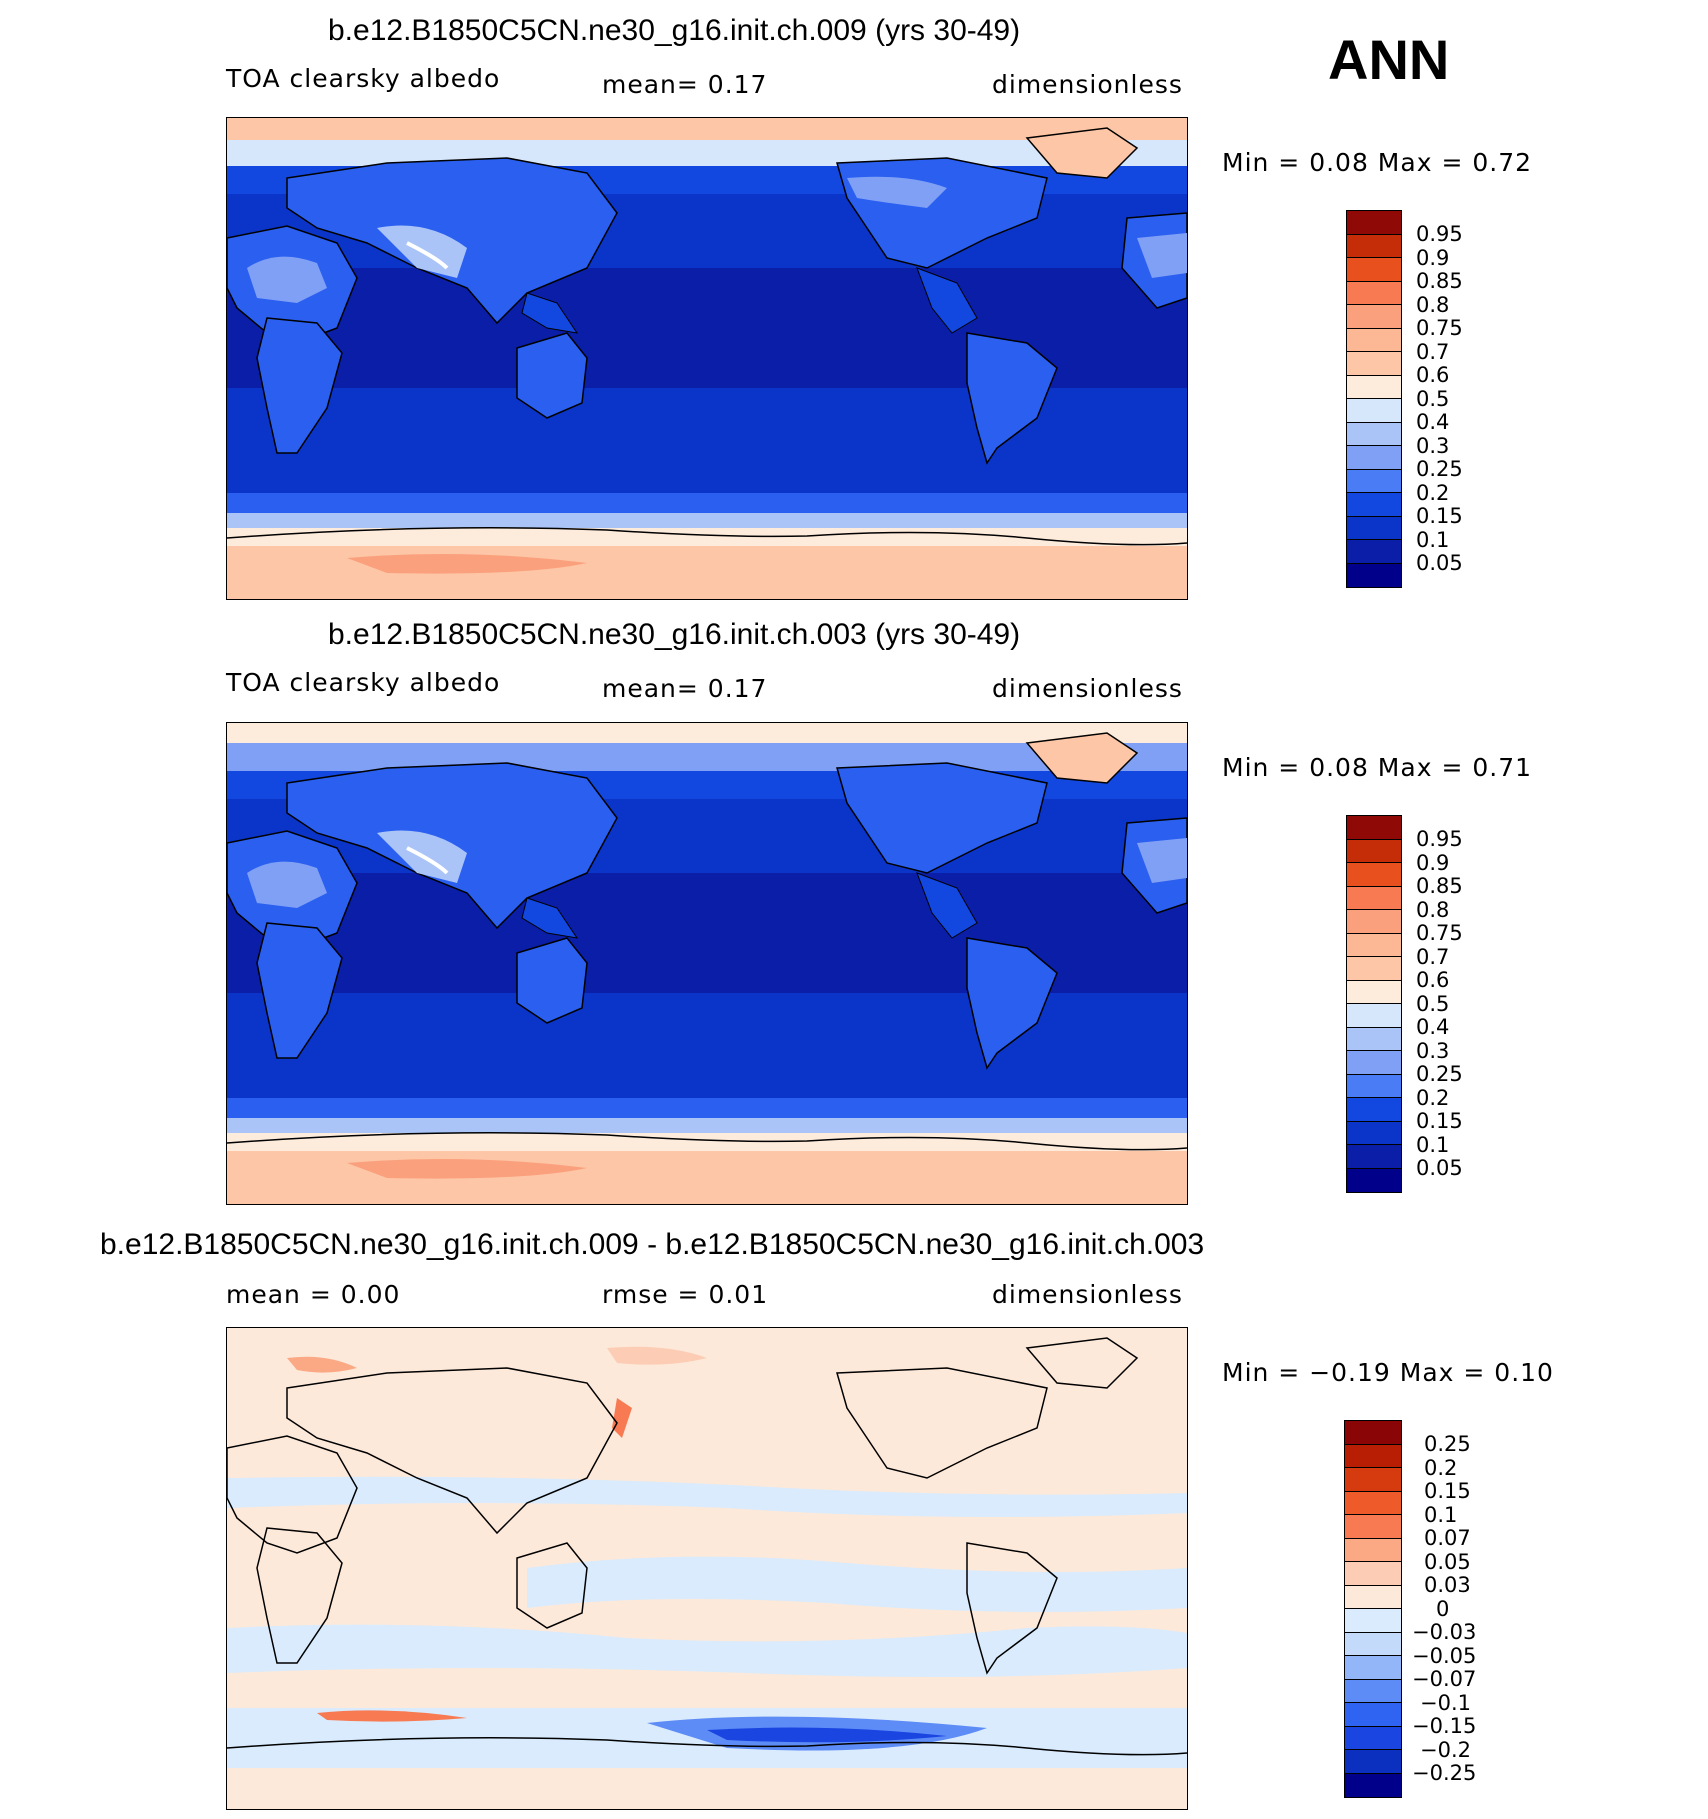 This screenshot has width=1708, height=1819. Describe the element at coordinates (1433, 863) in the screenshot. I see `panel-2-colorbar-tick: 0.9` at that location.